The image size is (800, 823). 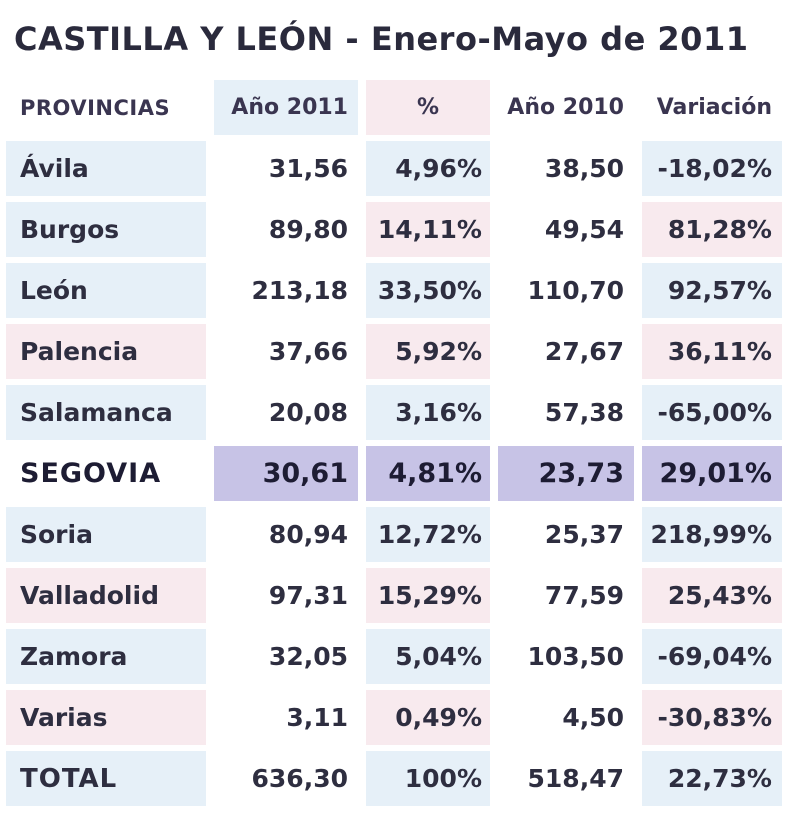 I want to click on cell-province: Ávila, so click(x=106, y=168).